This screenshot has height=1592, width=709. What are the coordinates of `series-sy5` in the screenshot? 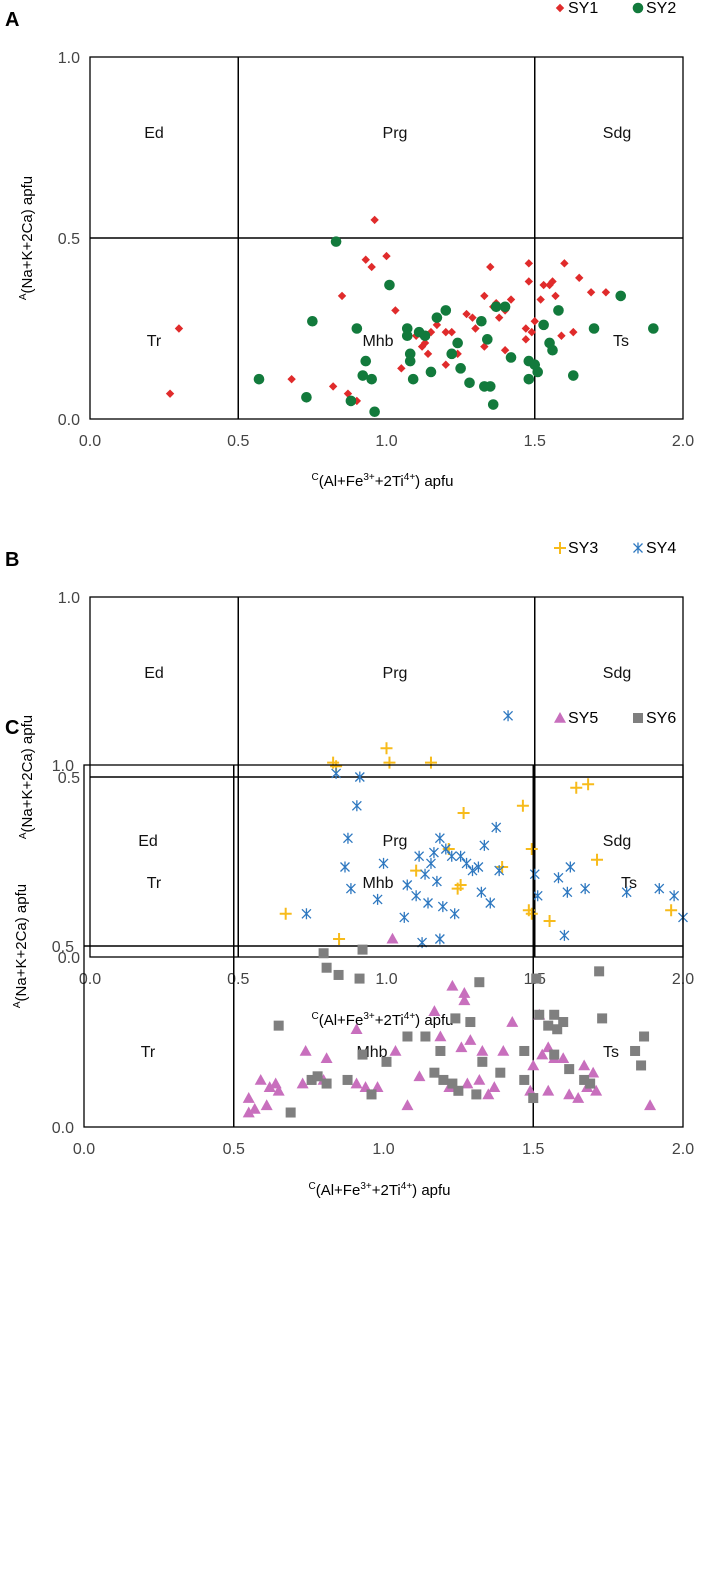 It's located at (449, 1025).